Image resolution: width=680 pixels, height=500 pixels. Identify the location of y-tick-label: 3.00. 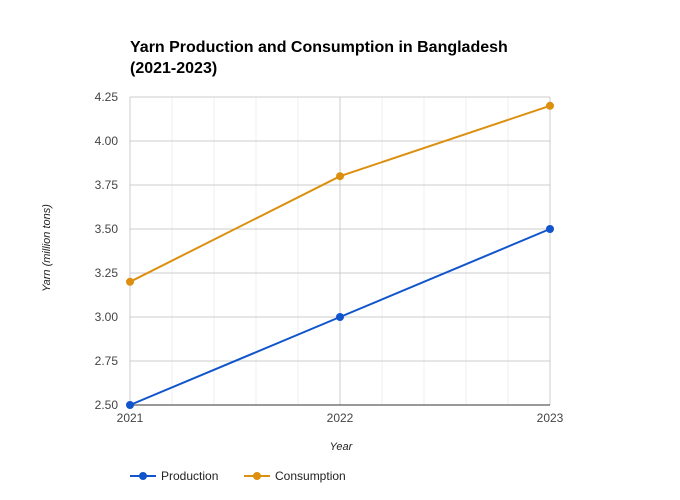
(107, 317).